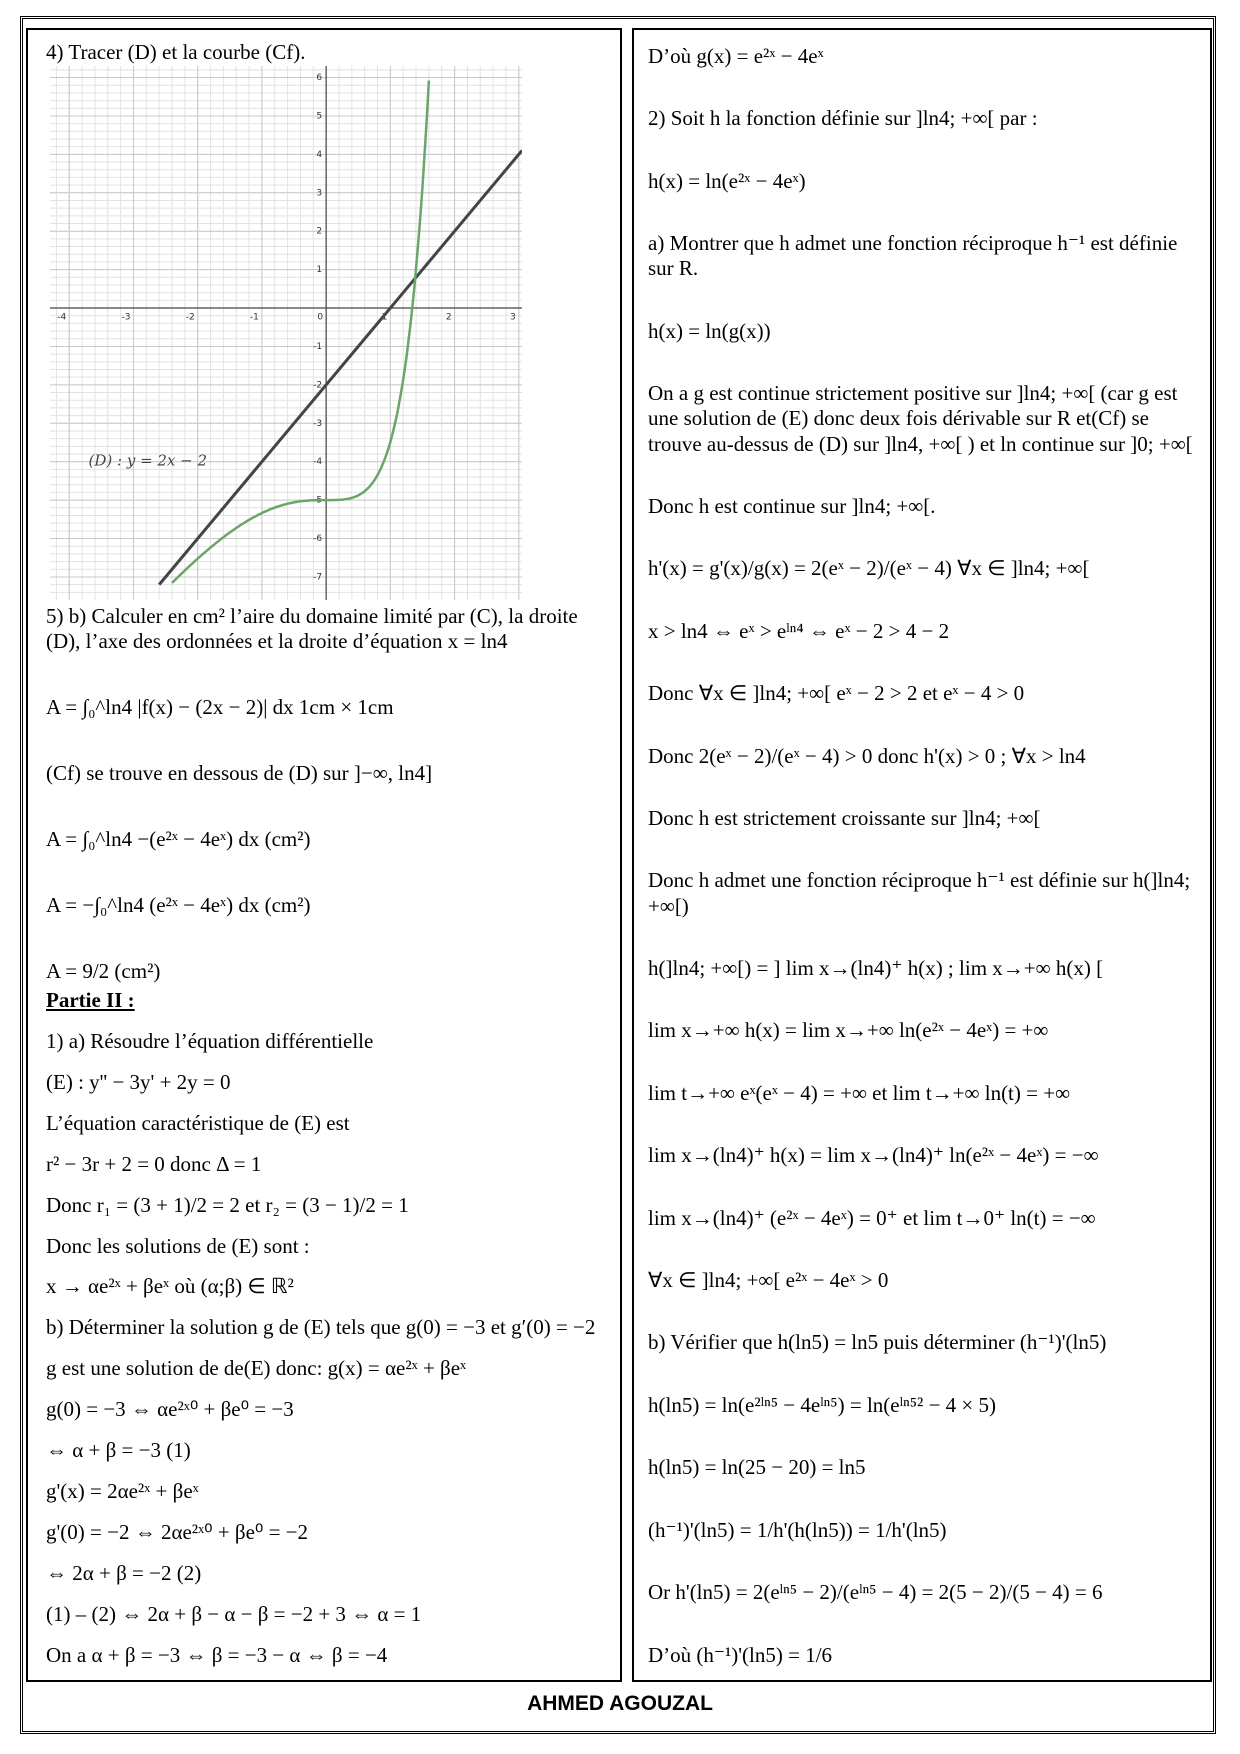 The image size is (1240, 1754). What do you see at coordinates (797, 1529) in the screenshot?
I see `text-line: (h⁻¹)'(ln5) = 1/h'(h(ln5)) = 1/h'(ln5)` at bounding box center [797, 1529].